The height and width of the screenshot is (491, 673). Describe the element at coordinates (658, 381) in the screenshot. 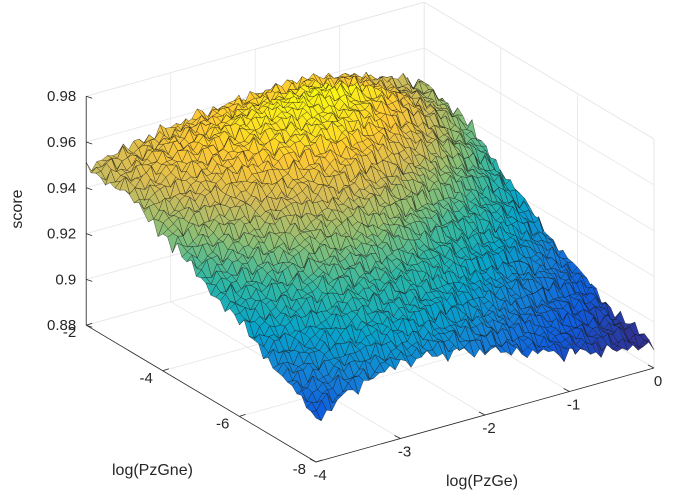

I see `x-tick-label: 0` at that location.